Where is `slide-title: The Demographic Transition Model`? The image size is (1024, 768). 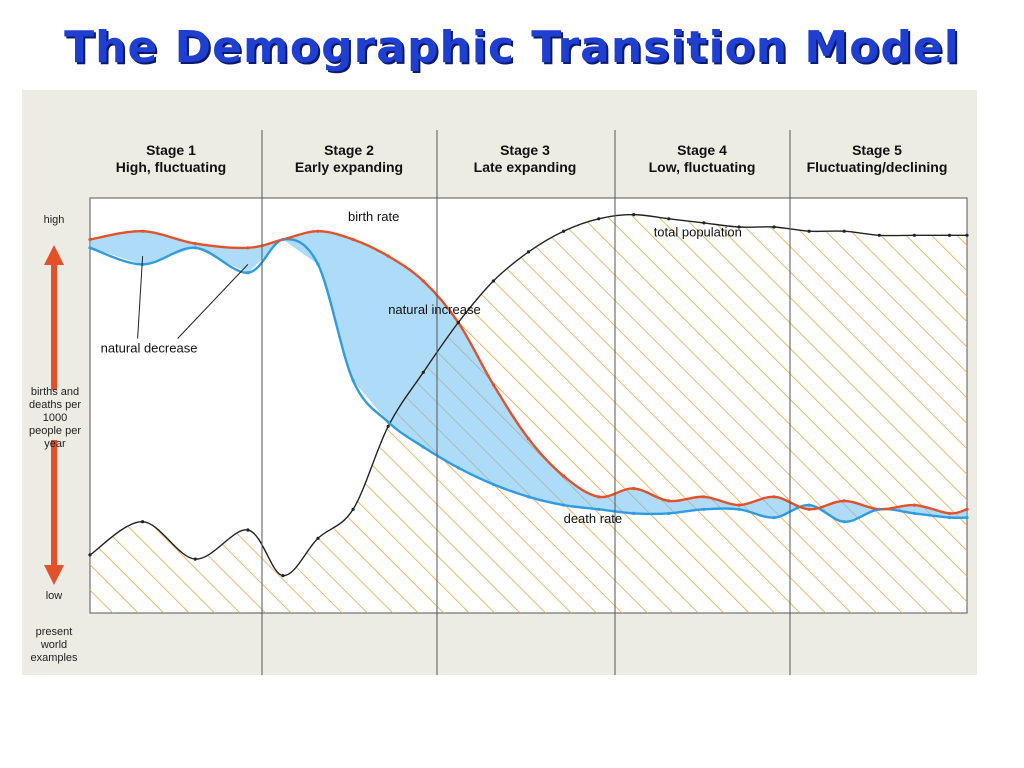 slide-title: The Demographic Transition Model is located at coordinates (512, 47).